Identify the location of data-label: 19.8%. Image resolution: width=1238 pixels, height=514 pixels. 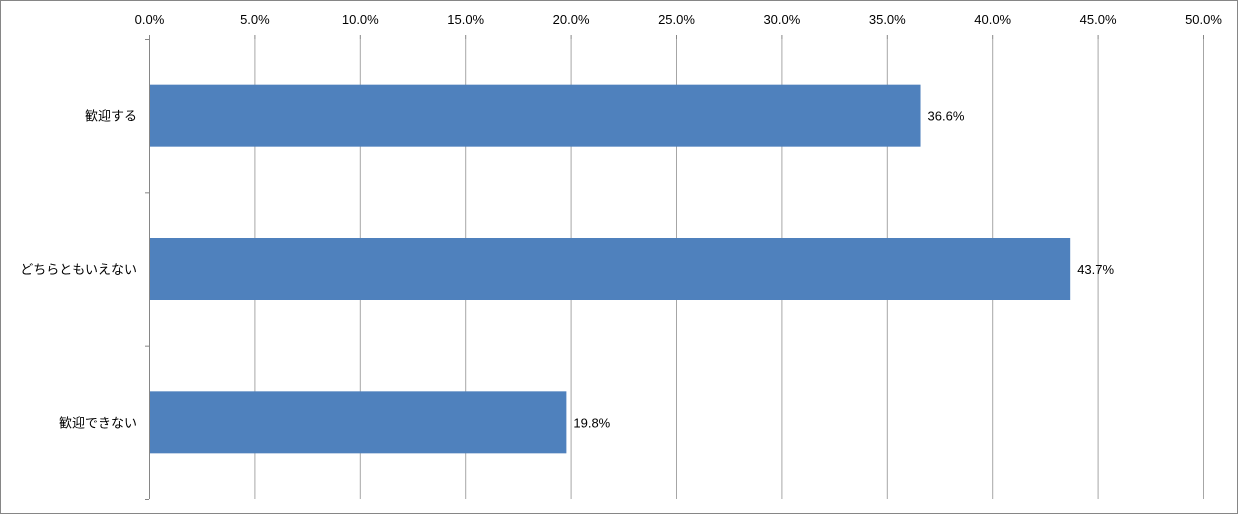
(591, 422).